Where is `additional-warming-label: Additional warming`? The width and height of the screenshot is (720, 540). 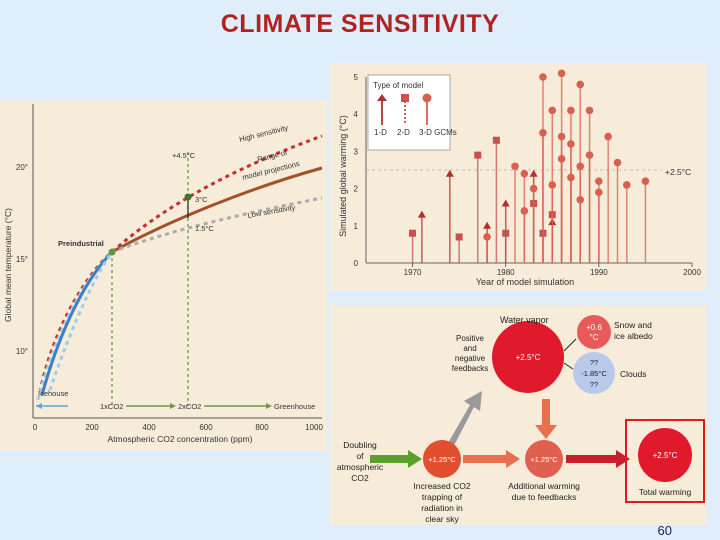 additional-warming-label: Additional warming is located at coordinates (544, 486).